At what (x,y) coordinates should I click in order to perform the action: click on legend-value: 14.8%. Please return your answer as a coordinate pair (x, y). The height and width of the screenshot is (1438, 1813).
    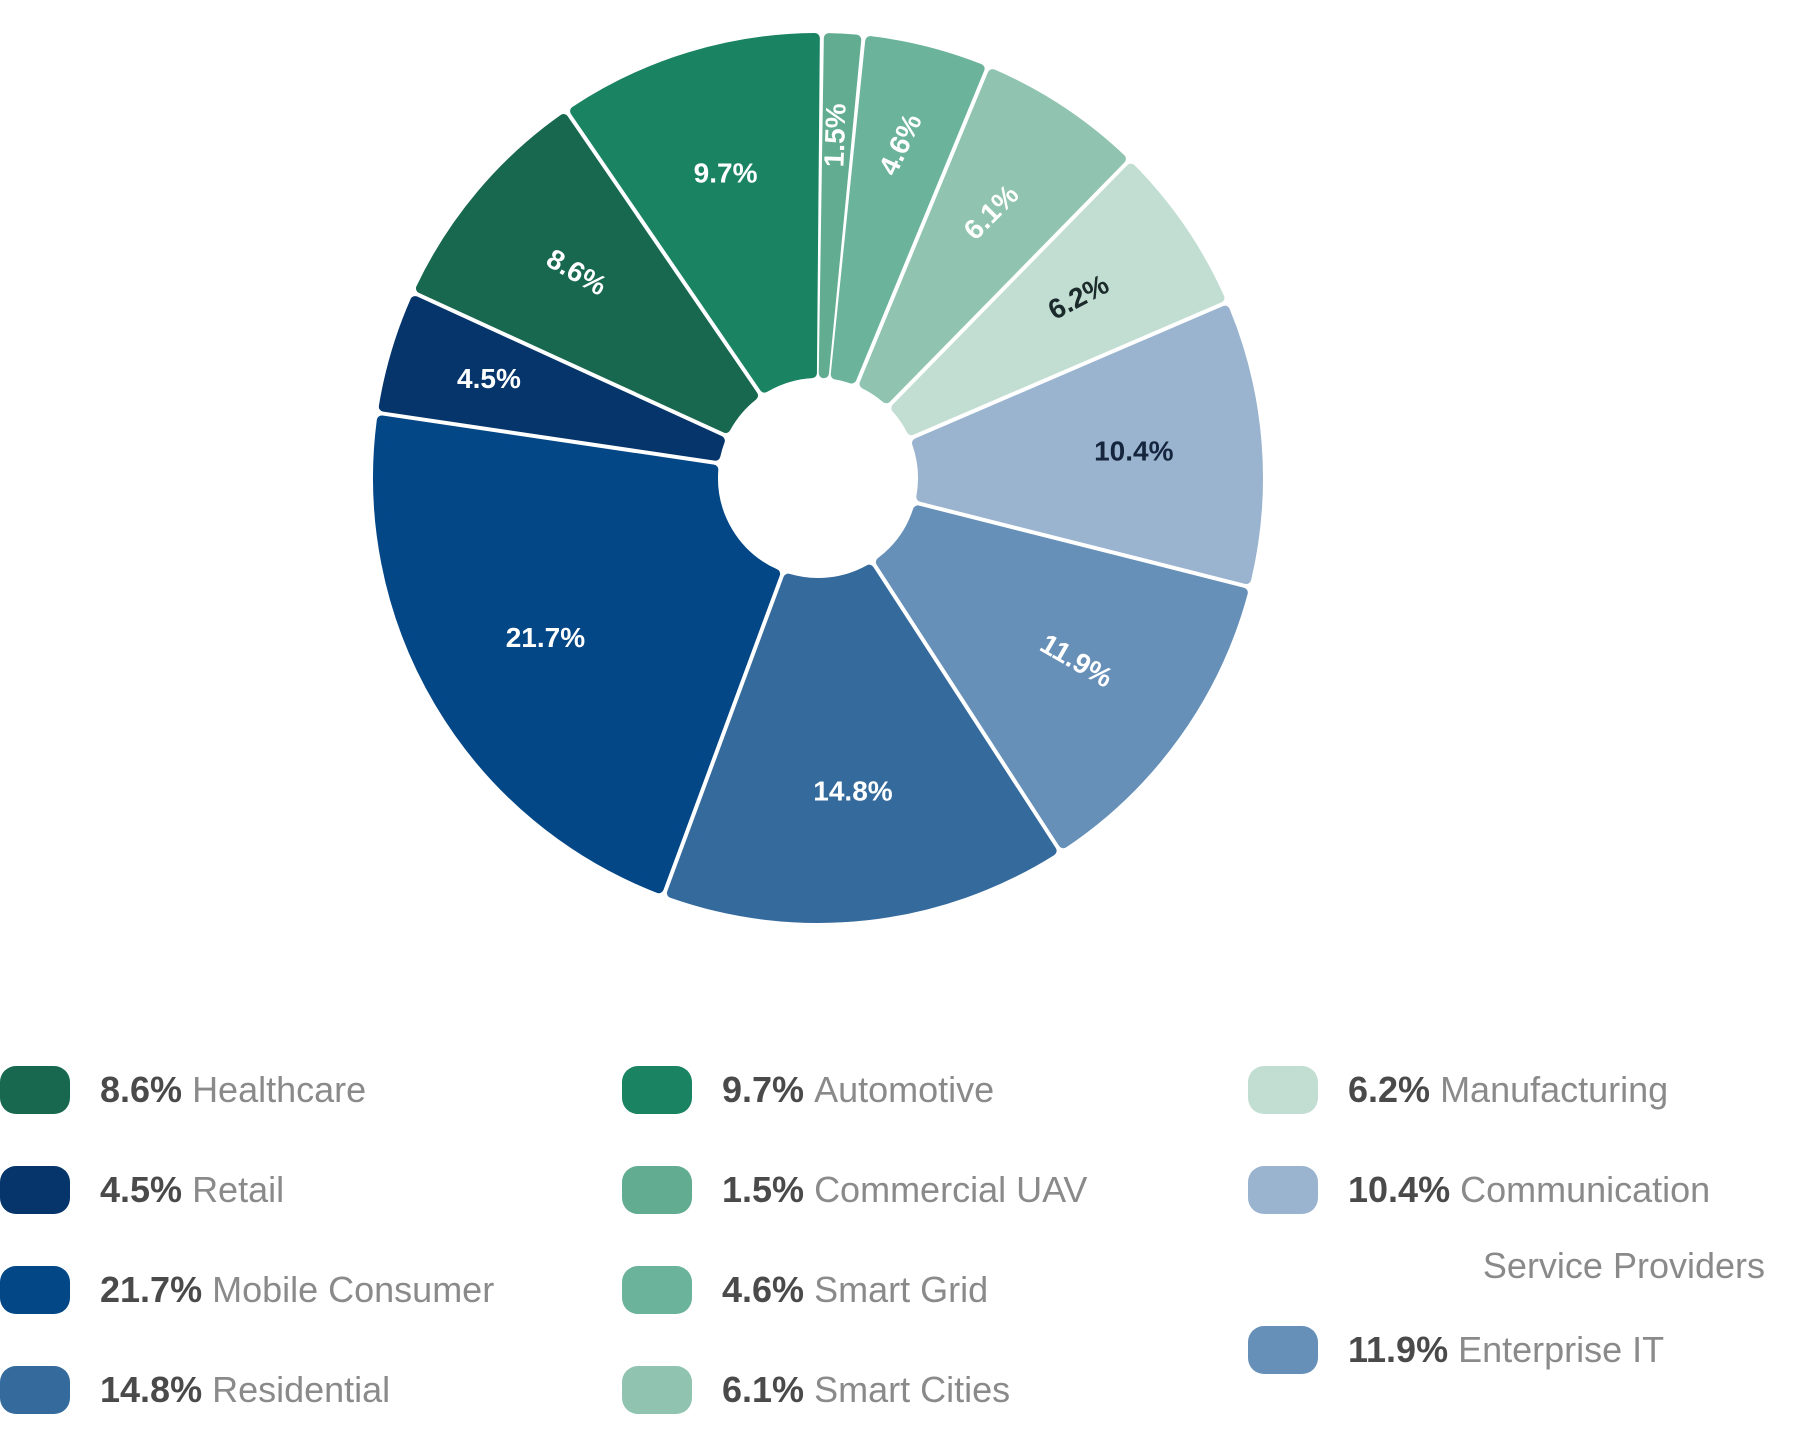
    Looking at the image, I should click on (151, 1389).